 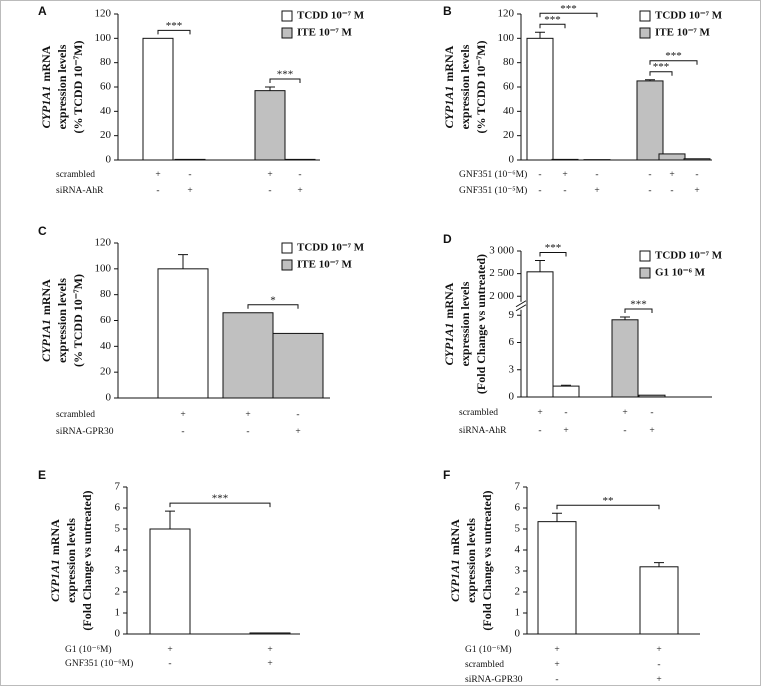 What do you see at coordinates (518, 550) in the screenshot?
I see `y-tick-label: 4` at bounding box center [518, 550].